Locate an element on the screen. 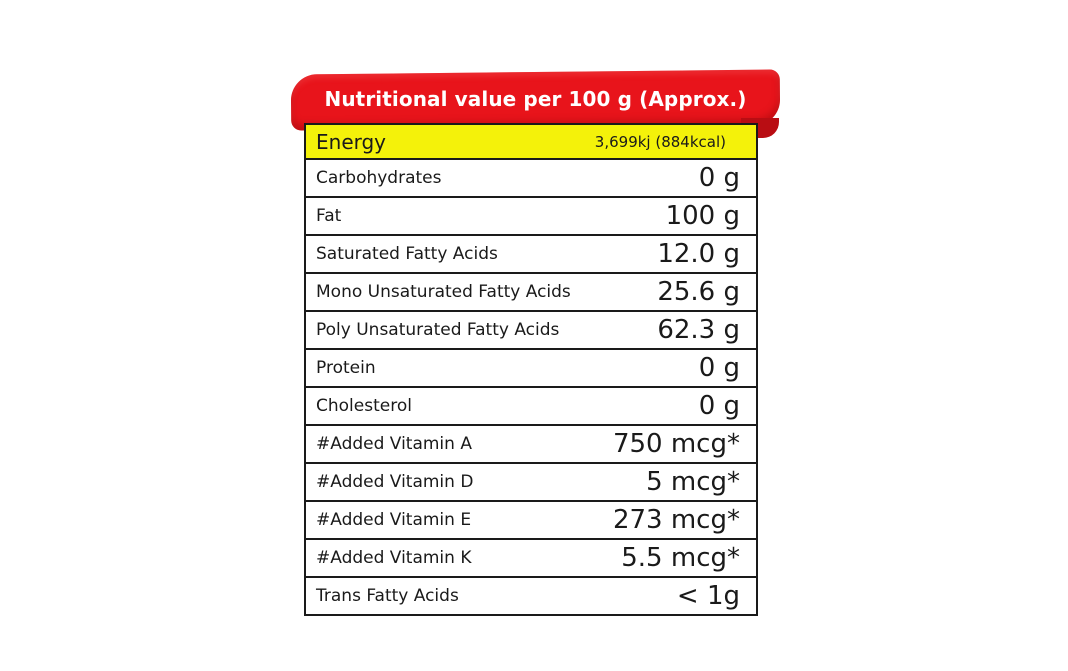  table-row: Carbohydrates 0 g is located at coordinates (531, 177).